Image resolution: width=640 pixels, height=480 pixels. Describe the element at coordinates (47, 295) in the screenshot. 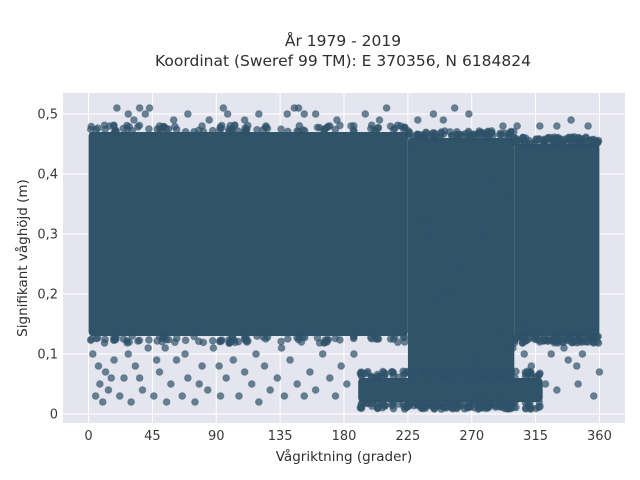

I see `y-tick-label: 0,2` at that location.